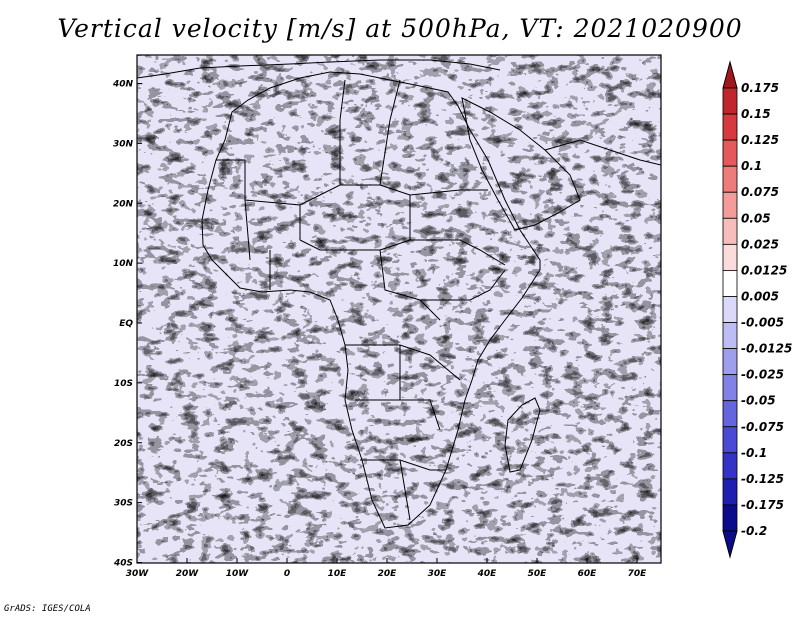 The width and height of the screenshot is (800, 618). I want to click on lat-label: 20N, so click(123, 204).